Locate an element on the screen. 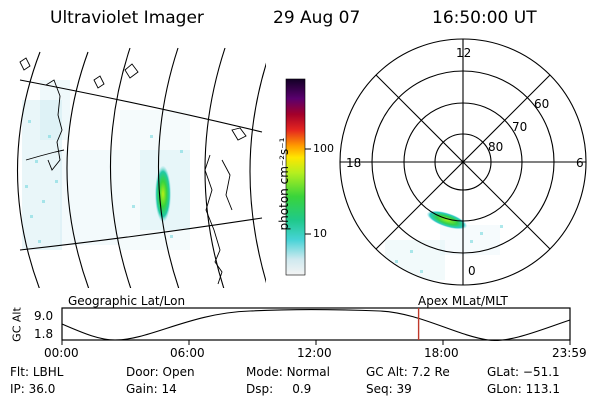 Image resolution: width=600 pixels, height=400 pixels. lat-label-80: 80 is located at coordinates (496, 147).